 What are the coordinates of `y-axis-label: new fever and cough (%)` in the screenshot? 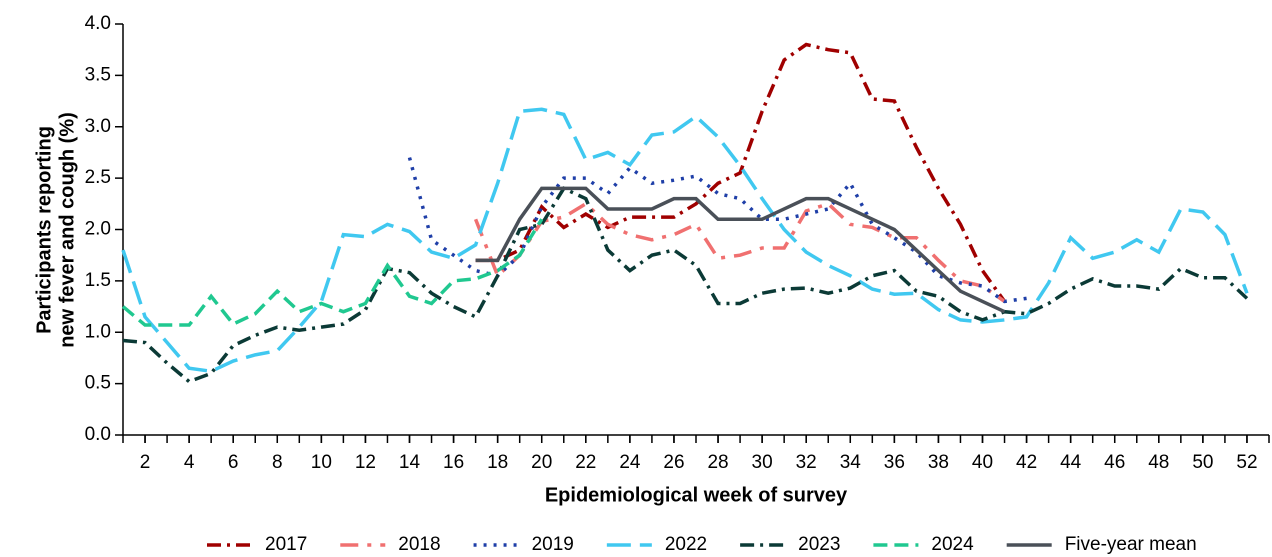 It's located at (67, 230).